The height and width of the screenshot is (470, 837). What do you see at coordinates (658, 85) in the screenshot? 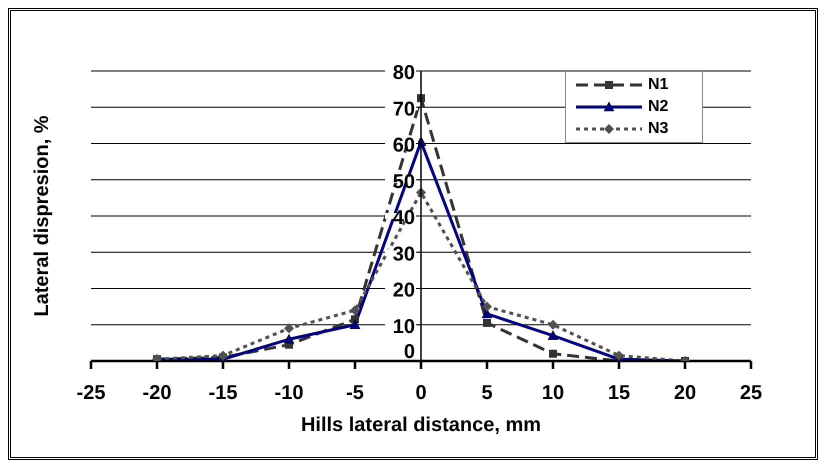
I see `legend-label: N1` at bounding box center [658, 85].